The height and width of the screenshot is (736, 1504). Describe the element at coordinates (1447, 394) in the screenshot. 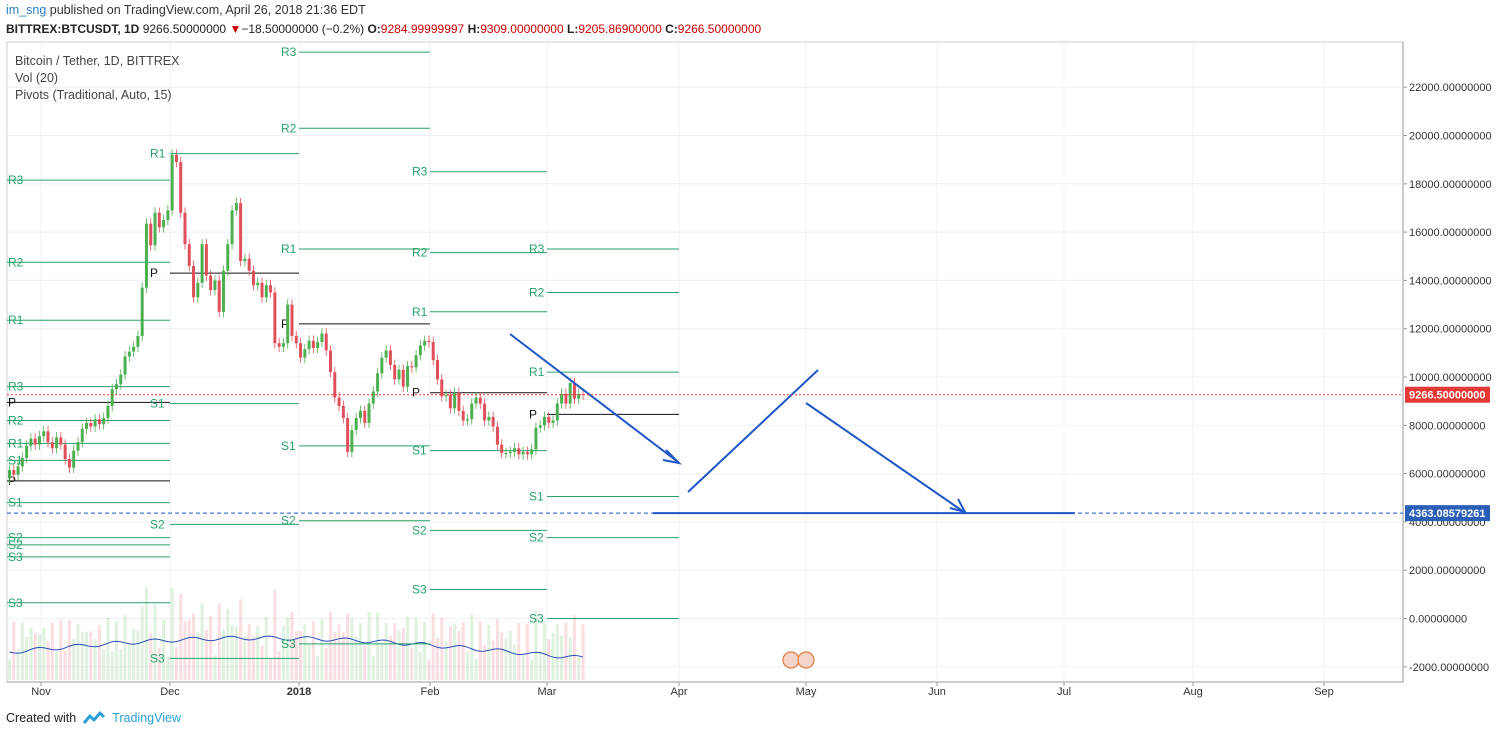

I see `price-tag` at that location.